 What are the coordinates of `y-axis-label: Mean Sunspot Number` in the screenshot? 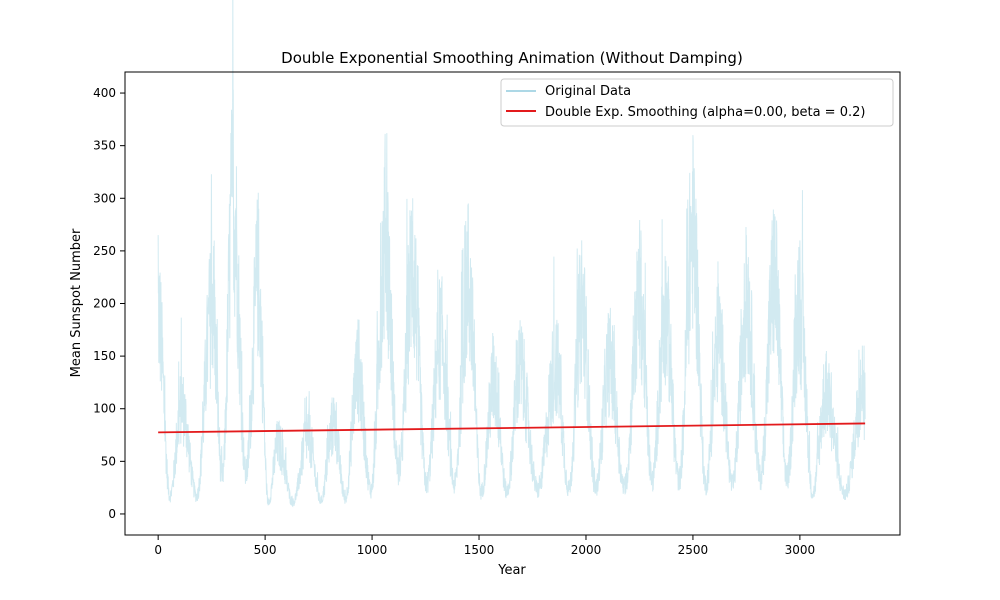 It's located at (76, 302).